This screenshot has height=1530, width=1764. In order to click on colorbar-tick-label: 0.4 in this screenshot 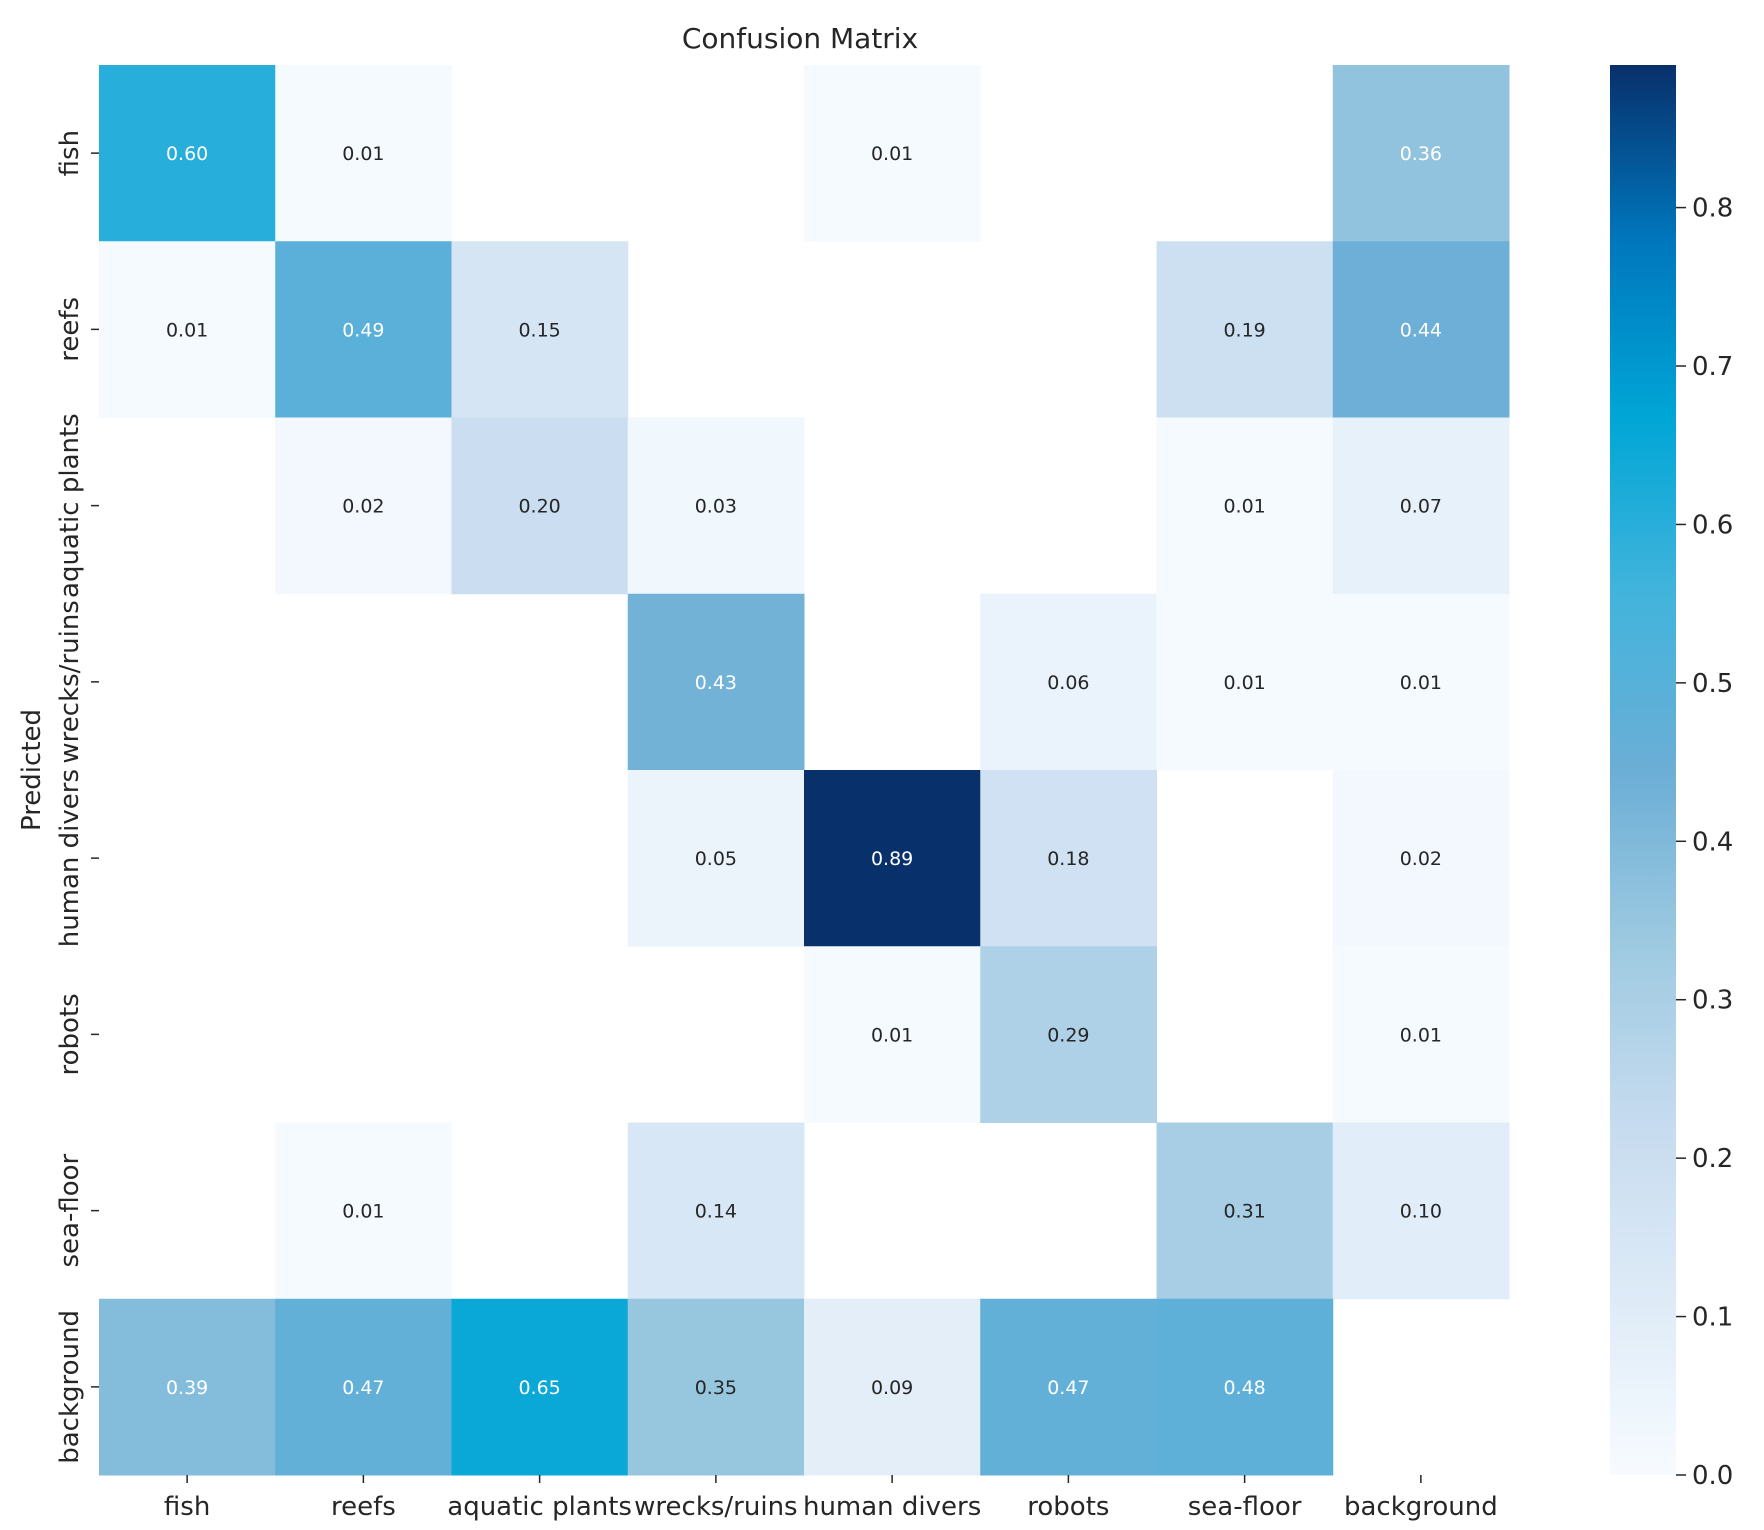, I will do `click(1712, 842)`.